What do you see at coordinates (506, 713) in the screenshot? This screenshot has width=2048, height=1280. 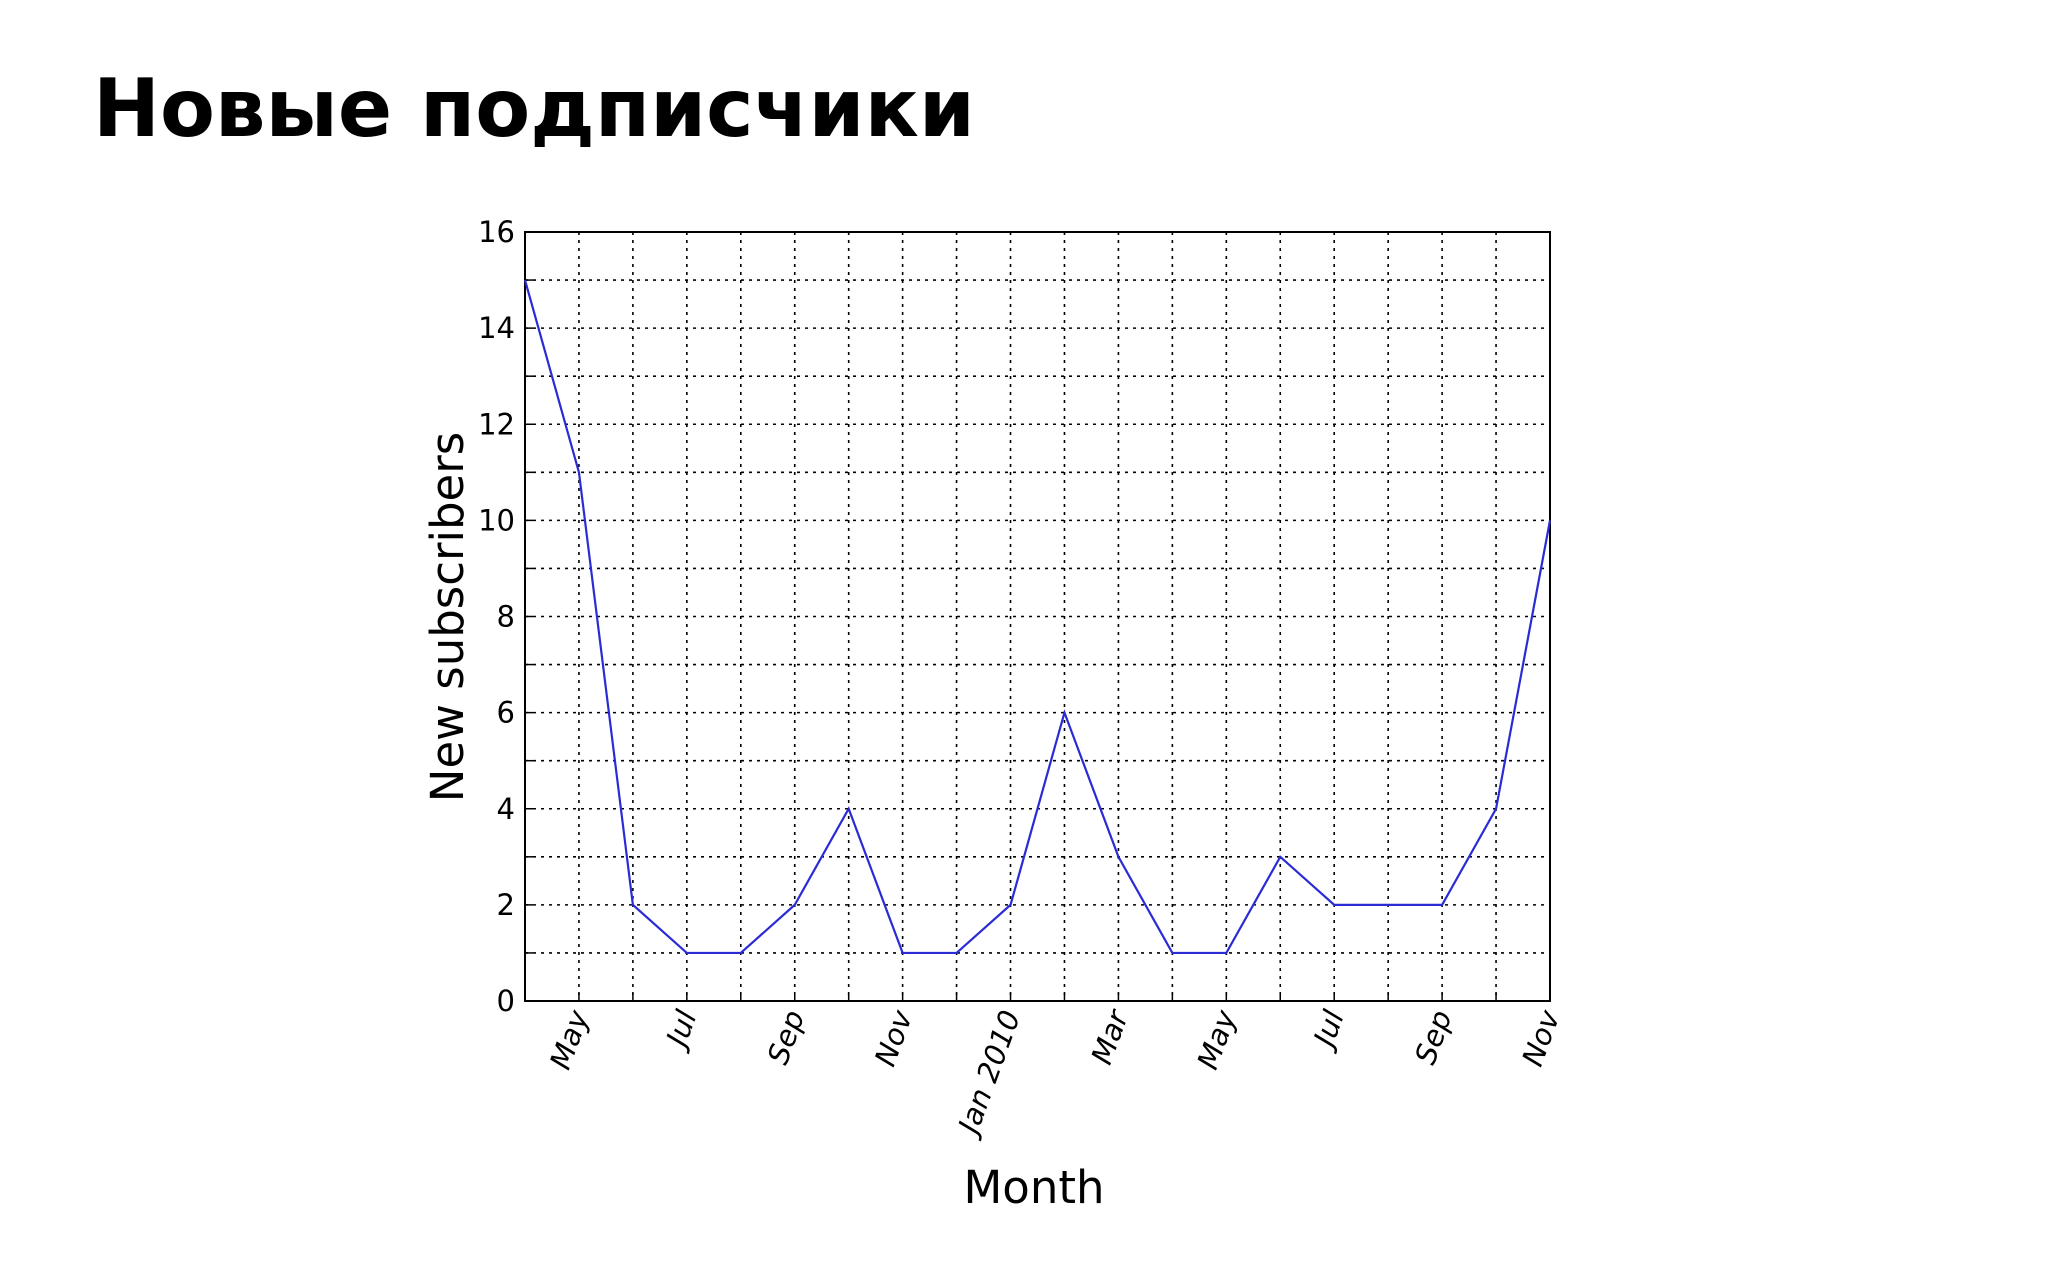 I see `y-tick-label: 6` at bounding box center [506, 713].